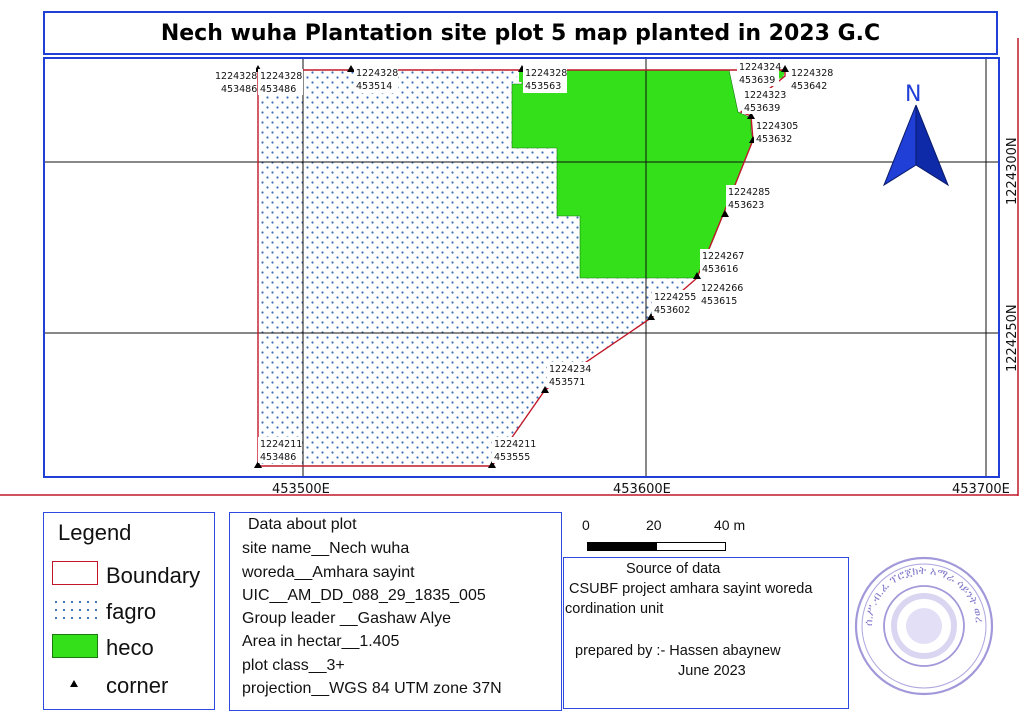 This screenshot has height=724, width=1024. What do you see at coordinates (95, 532) in the screenshot?
I see `legend-title: Legend` at bounding box center [95, 532].